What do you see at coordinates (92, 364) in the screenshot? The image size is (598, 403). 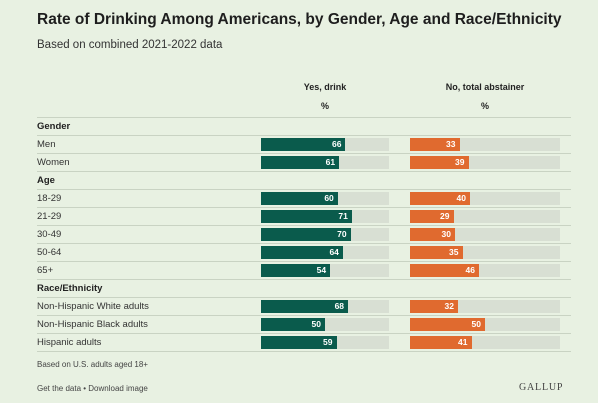 I see `footnote: Based on U.S. adults aged 18+` at bounding box center [92, 364].